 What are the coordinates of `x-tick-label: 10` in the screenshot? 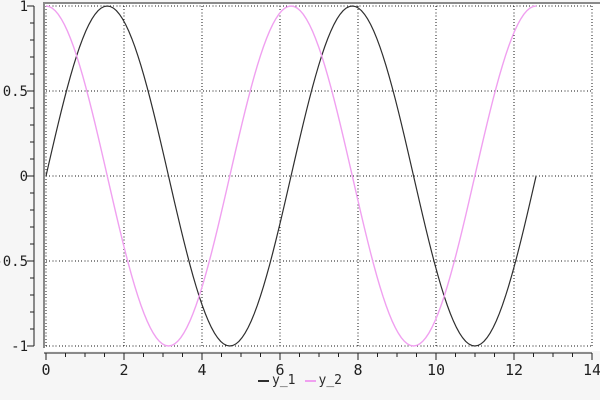 It's located at (436, 370).